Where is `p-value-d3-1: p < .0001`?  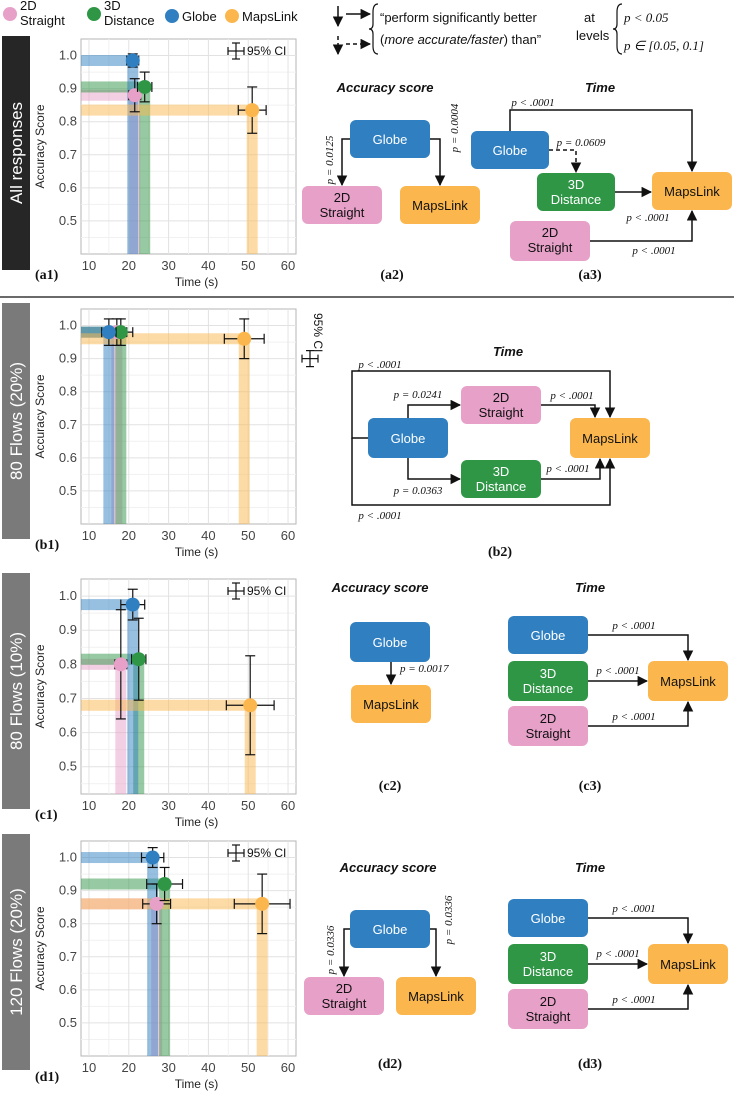 p-value-d3-1: p < .0001 is located at coordinates (633, 909).